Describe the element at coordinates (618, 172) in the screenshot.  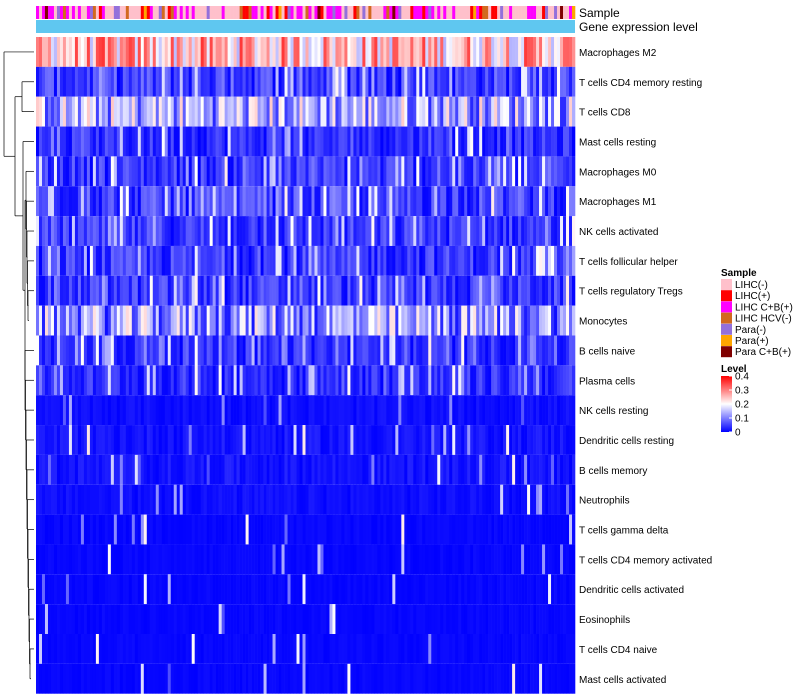
I see `row-label: Macrophages M0` at that location.